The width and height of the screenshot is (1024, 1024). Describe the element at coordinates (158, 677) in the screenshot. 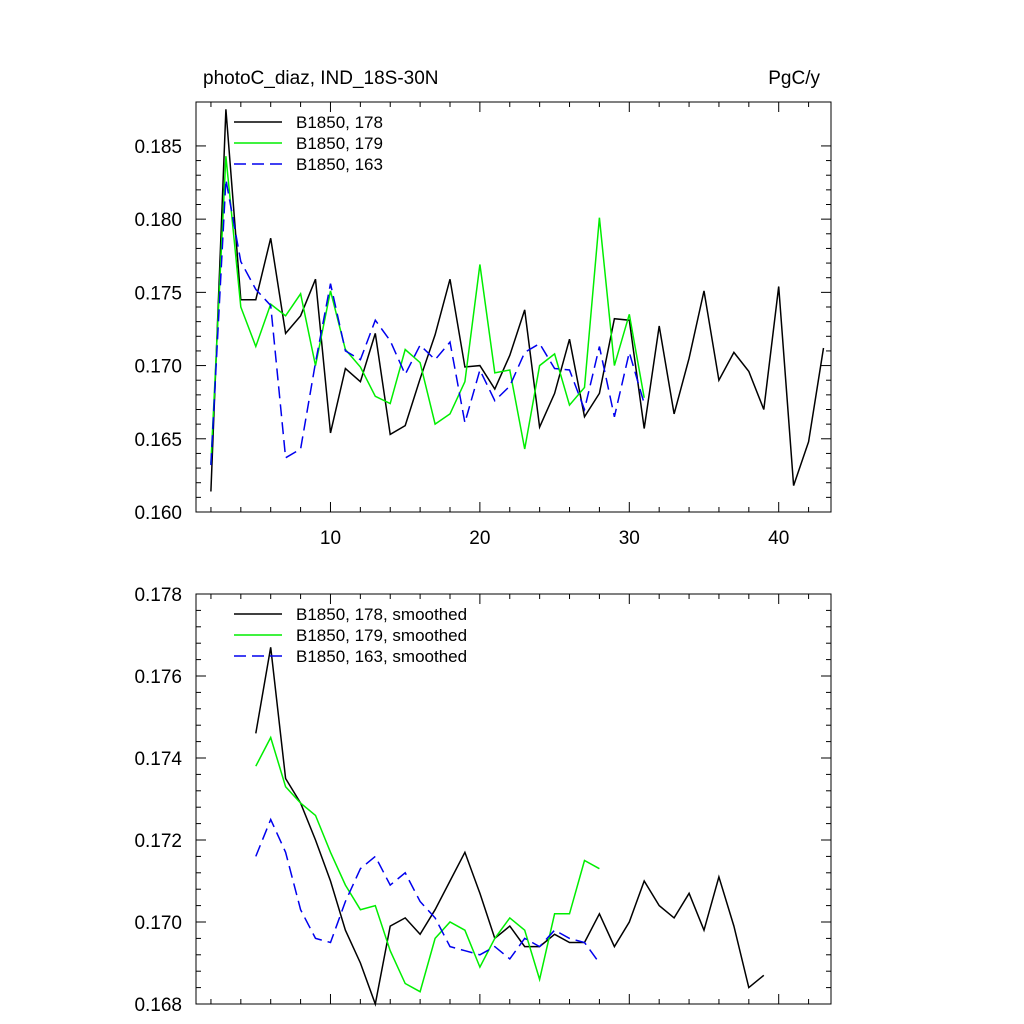

I see `y-tick-label: 0.176` at that location.